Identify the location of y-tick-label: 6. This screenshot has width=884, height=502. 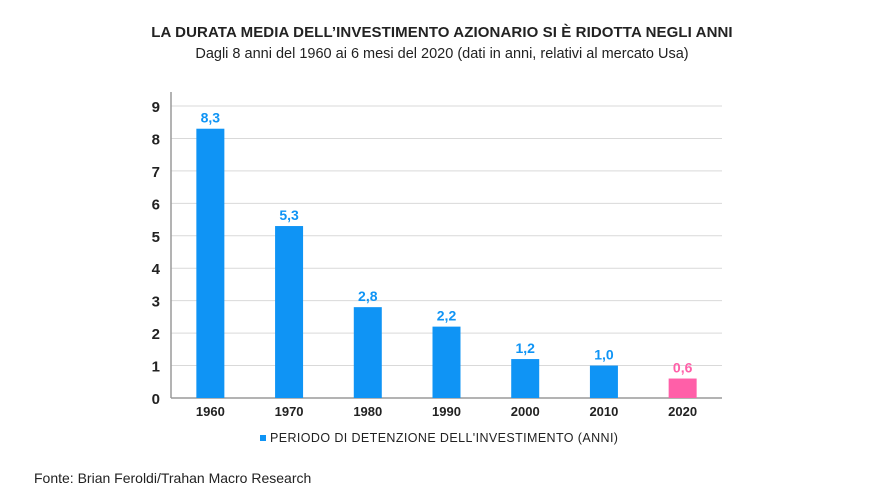
(156, 204).